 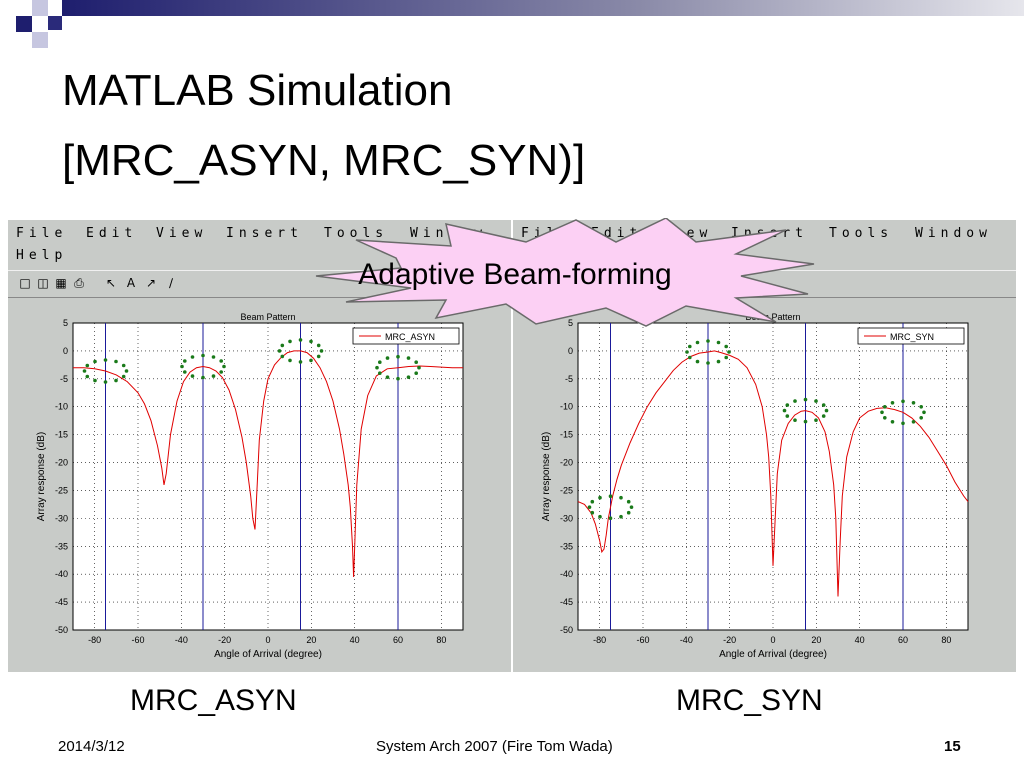 What do you see at coordinates (24, 24) in the screenshot?
I see `corner-square-dark` at bounding box center [24, 24].